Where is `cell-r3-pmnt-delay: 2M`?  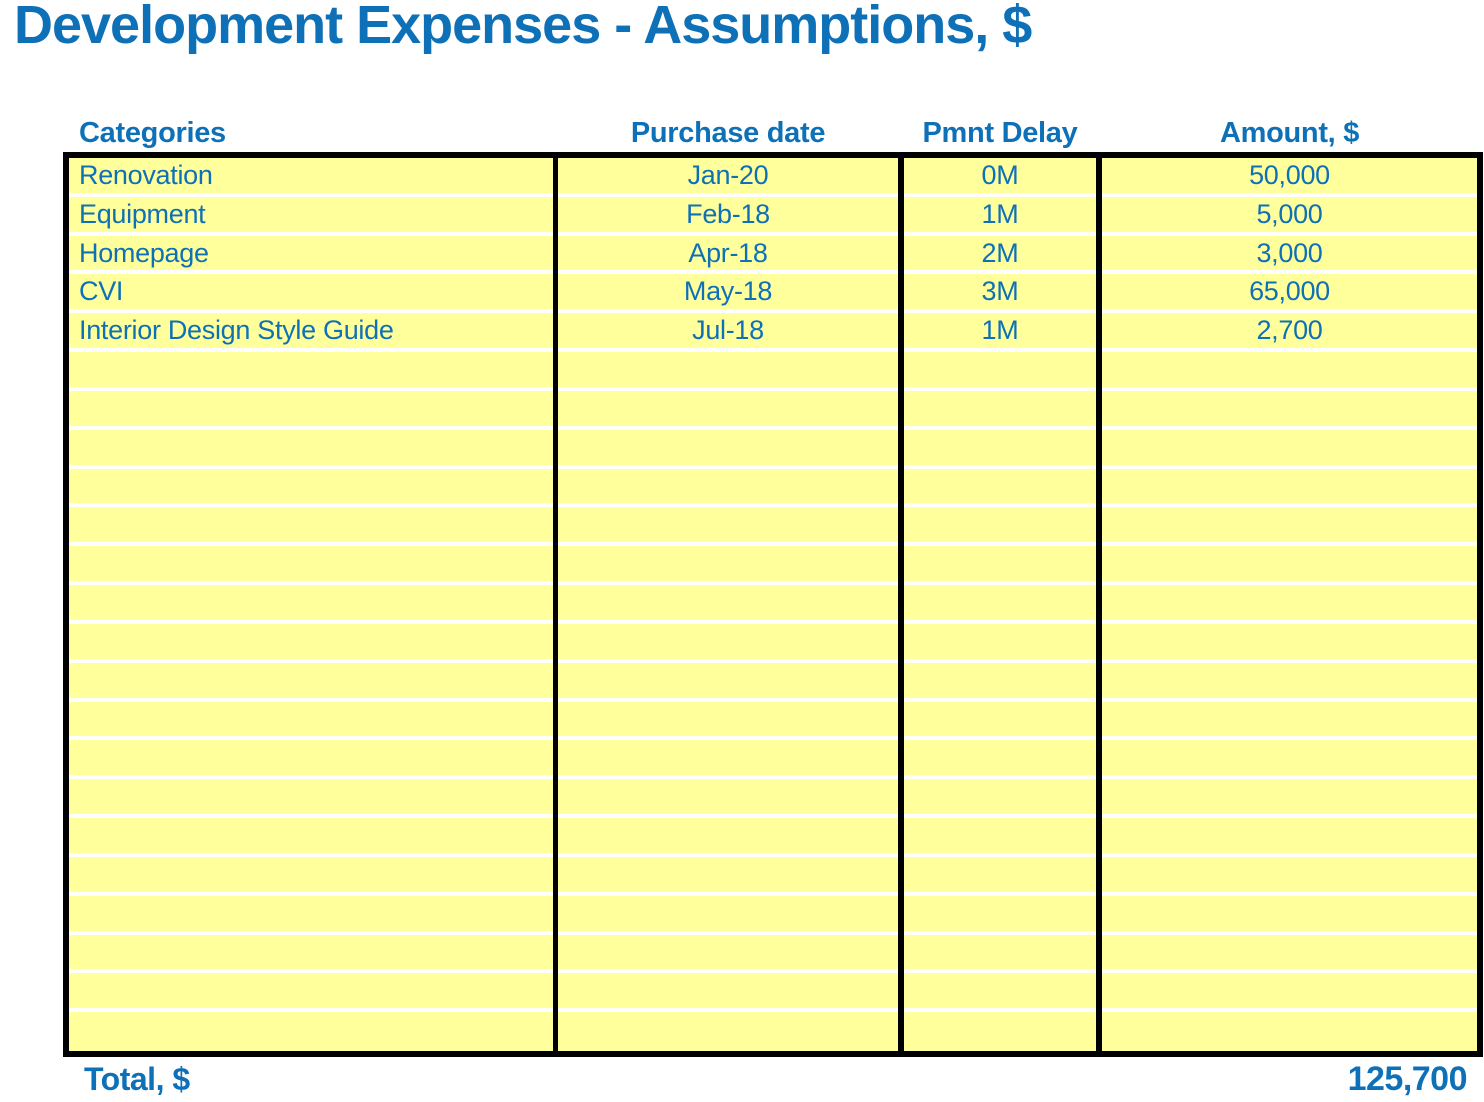 cell-r3-pmnt-delay: 2M is located at coordinates (1000, 255).